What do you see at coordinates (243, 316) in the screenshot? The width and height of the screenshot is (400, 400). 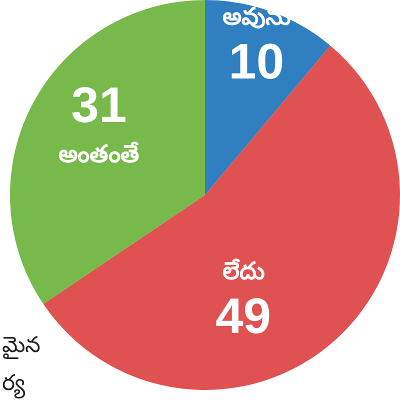 I see `data-label: 49` at bounding box center [243, 316].